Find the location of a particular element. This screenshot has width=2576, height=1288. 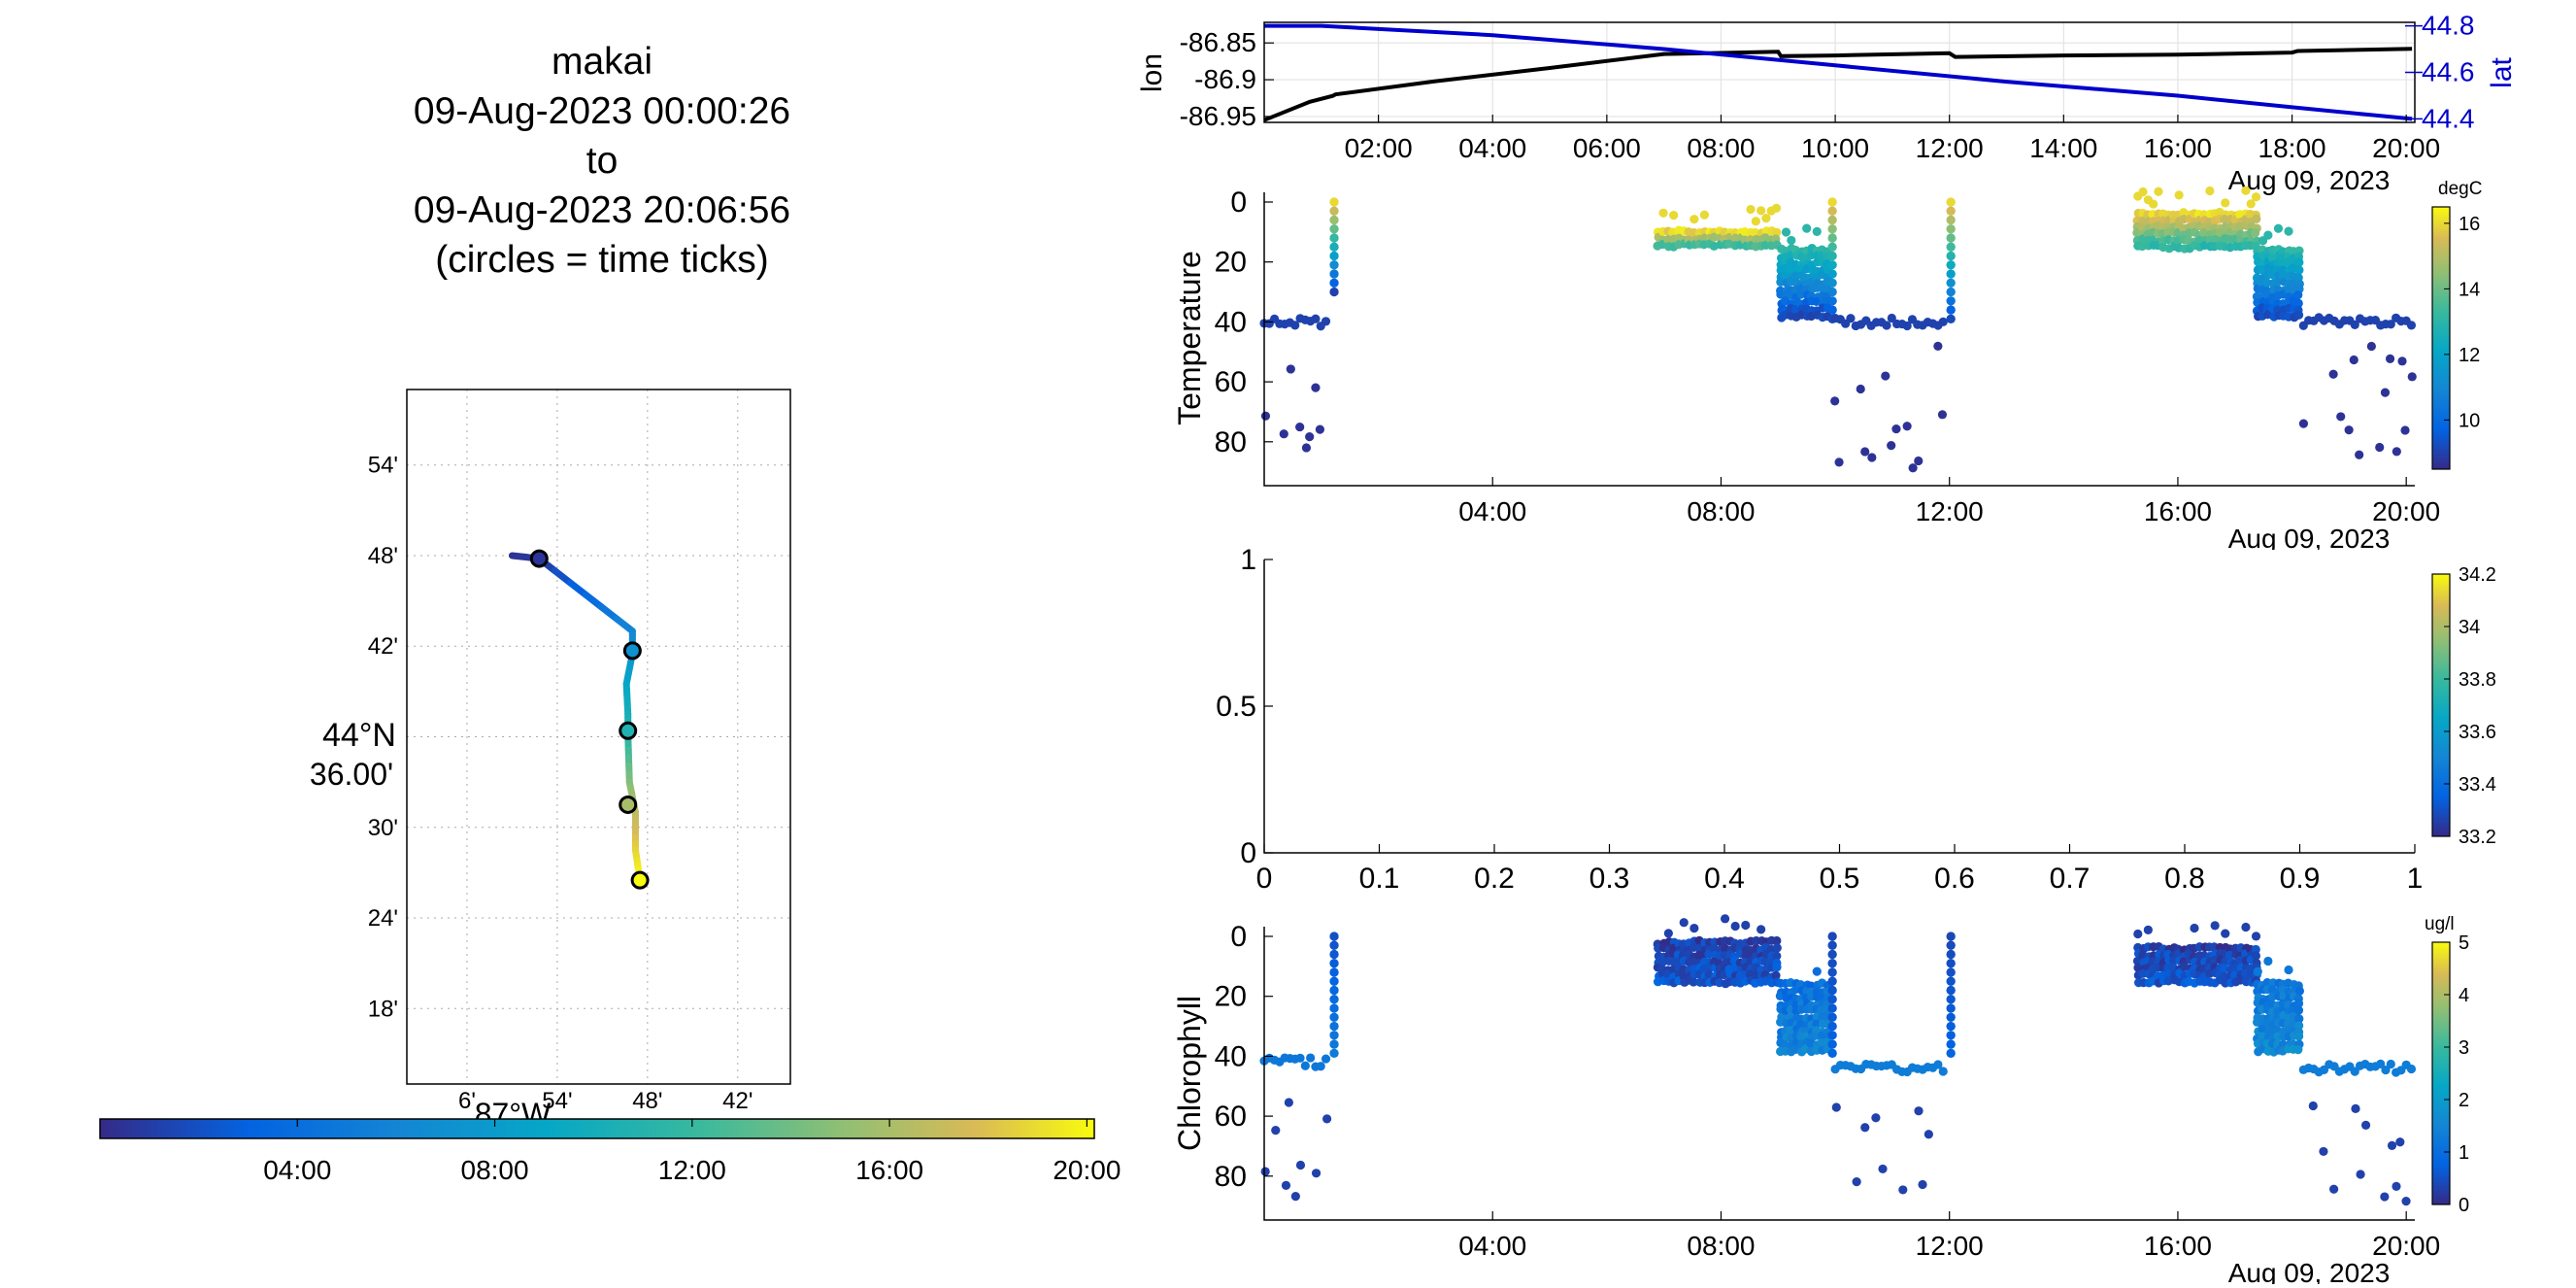

depth-tick-label: 80 is located at coordinates (1231, 442).